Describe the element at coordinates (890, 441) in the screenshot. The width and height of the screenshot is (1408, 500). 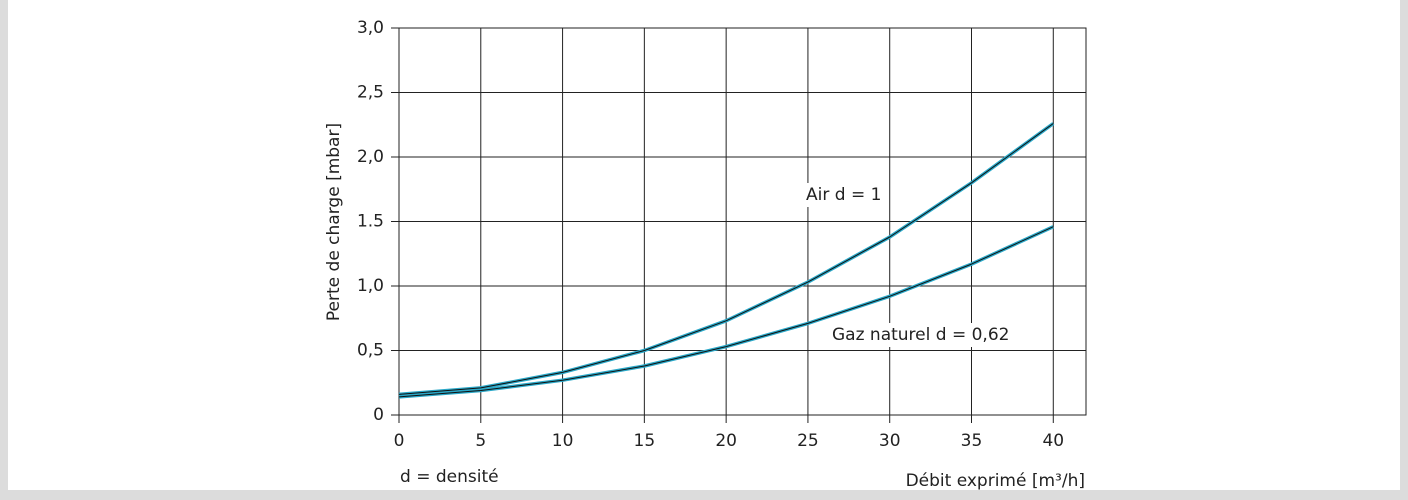
I see `x-tick-label: 30` at that location.